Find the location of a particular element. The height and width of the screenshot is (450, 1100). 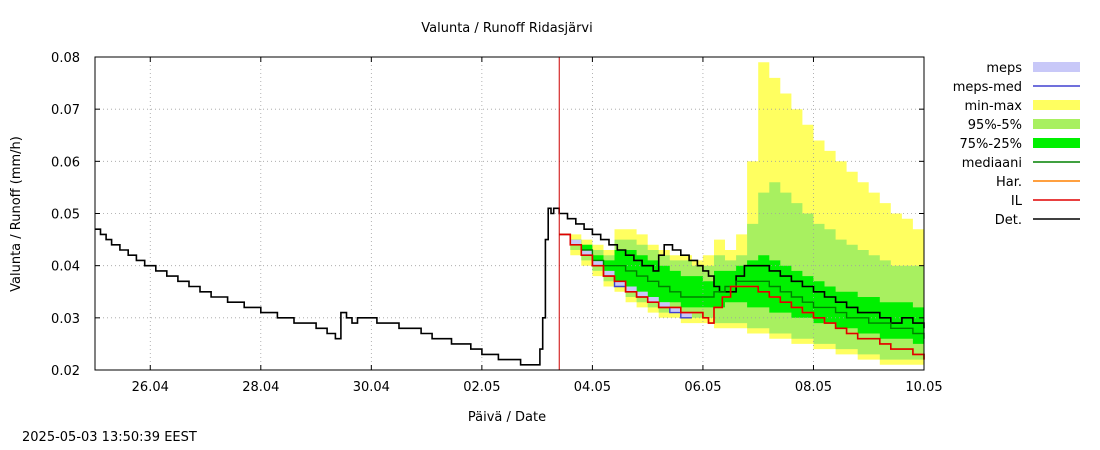

x-tick-label: 28.04 is located at coordinates (260, 387).